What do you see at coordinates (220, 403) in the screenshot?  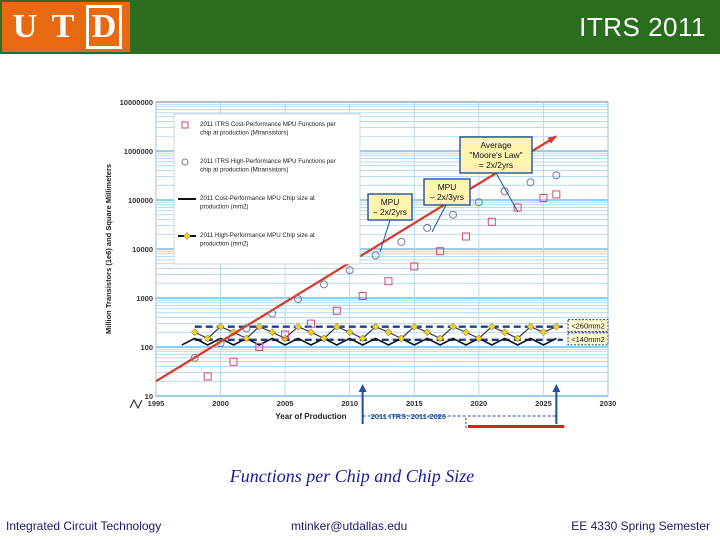 I see `x-tick-label: 2000` at bounding box center [220, 403].